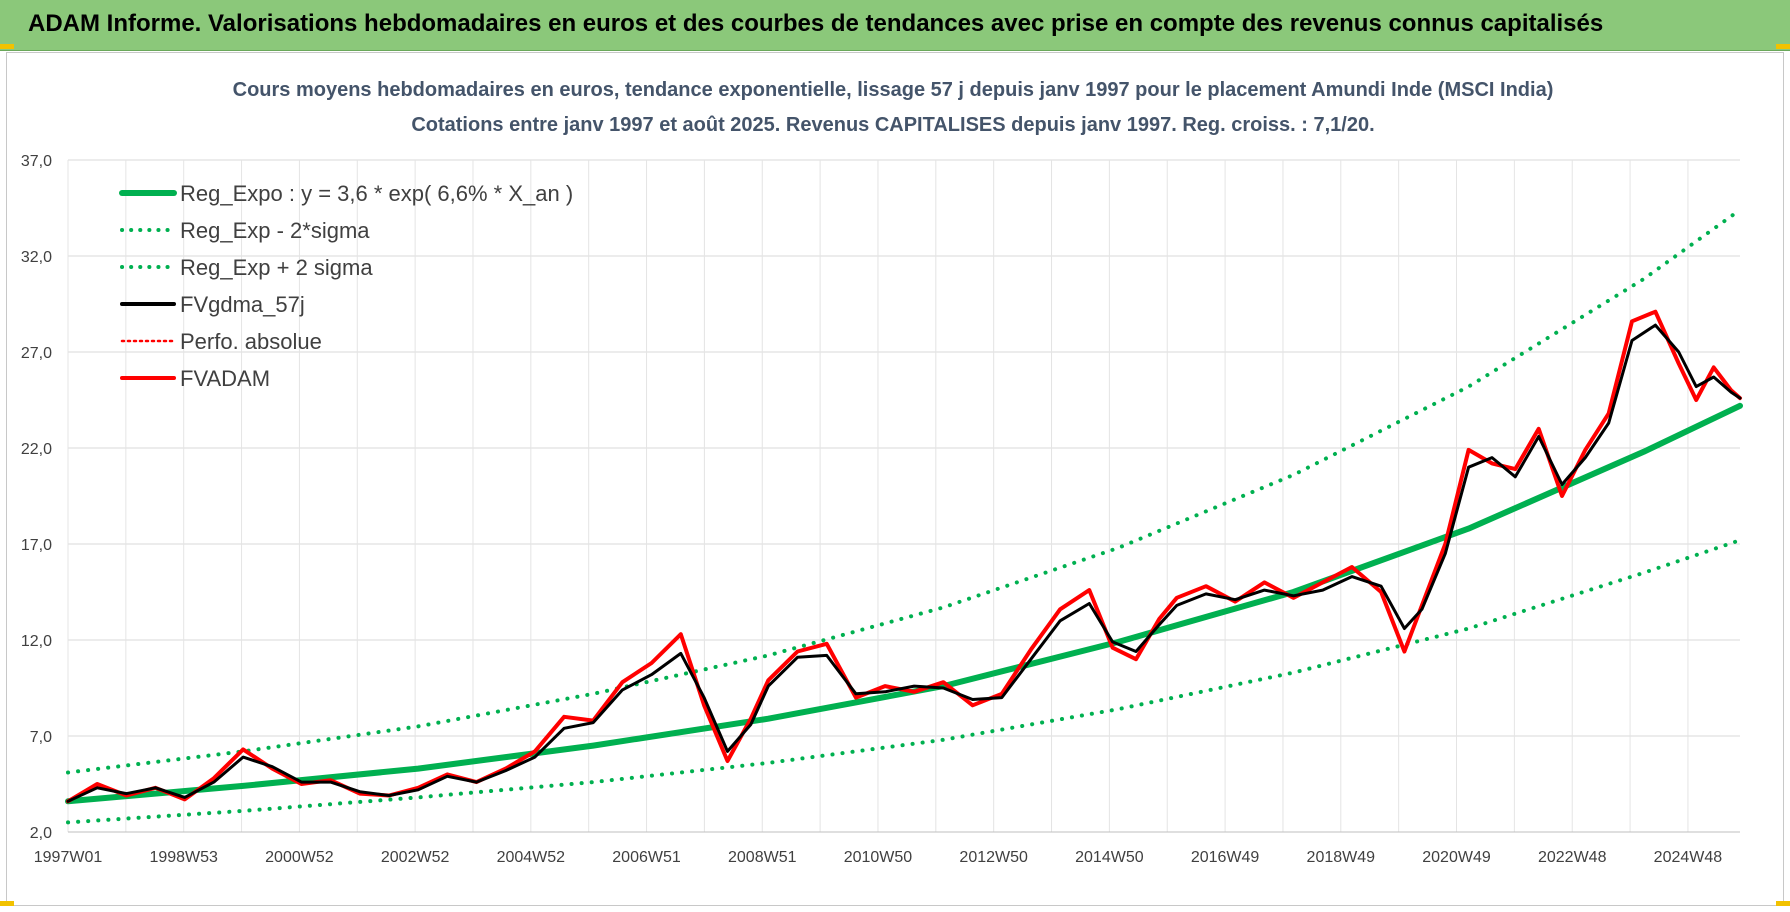 This screenshot has height=912, width=1790. Describe the element at coordinates (36, 161) in the screenshot. I see `y-tick-label: 37,0` at that location.